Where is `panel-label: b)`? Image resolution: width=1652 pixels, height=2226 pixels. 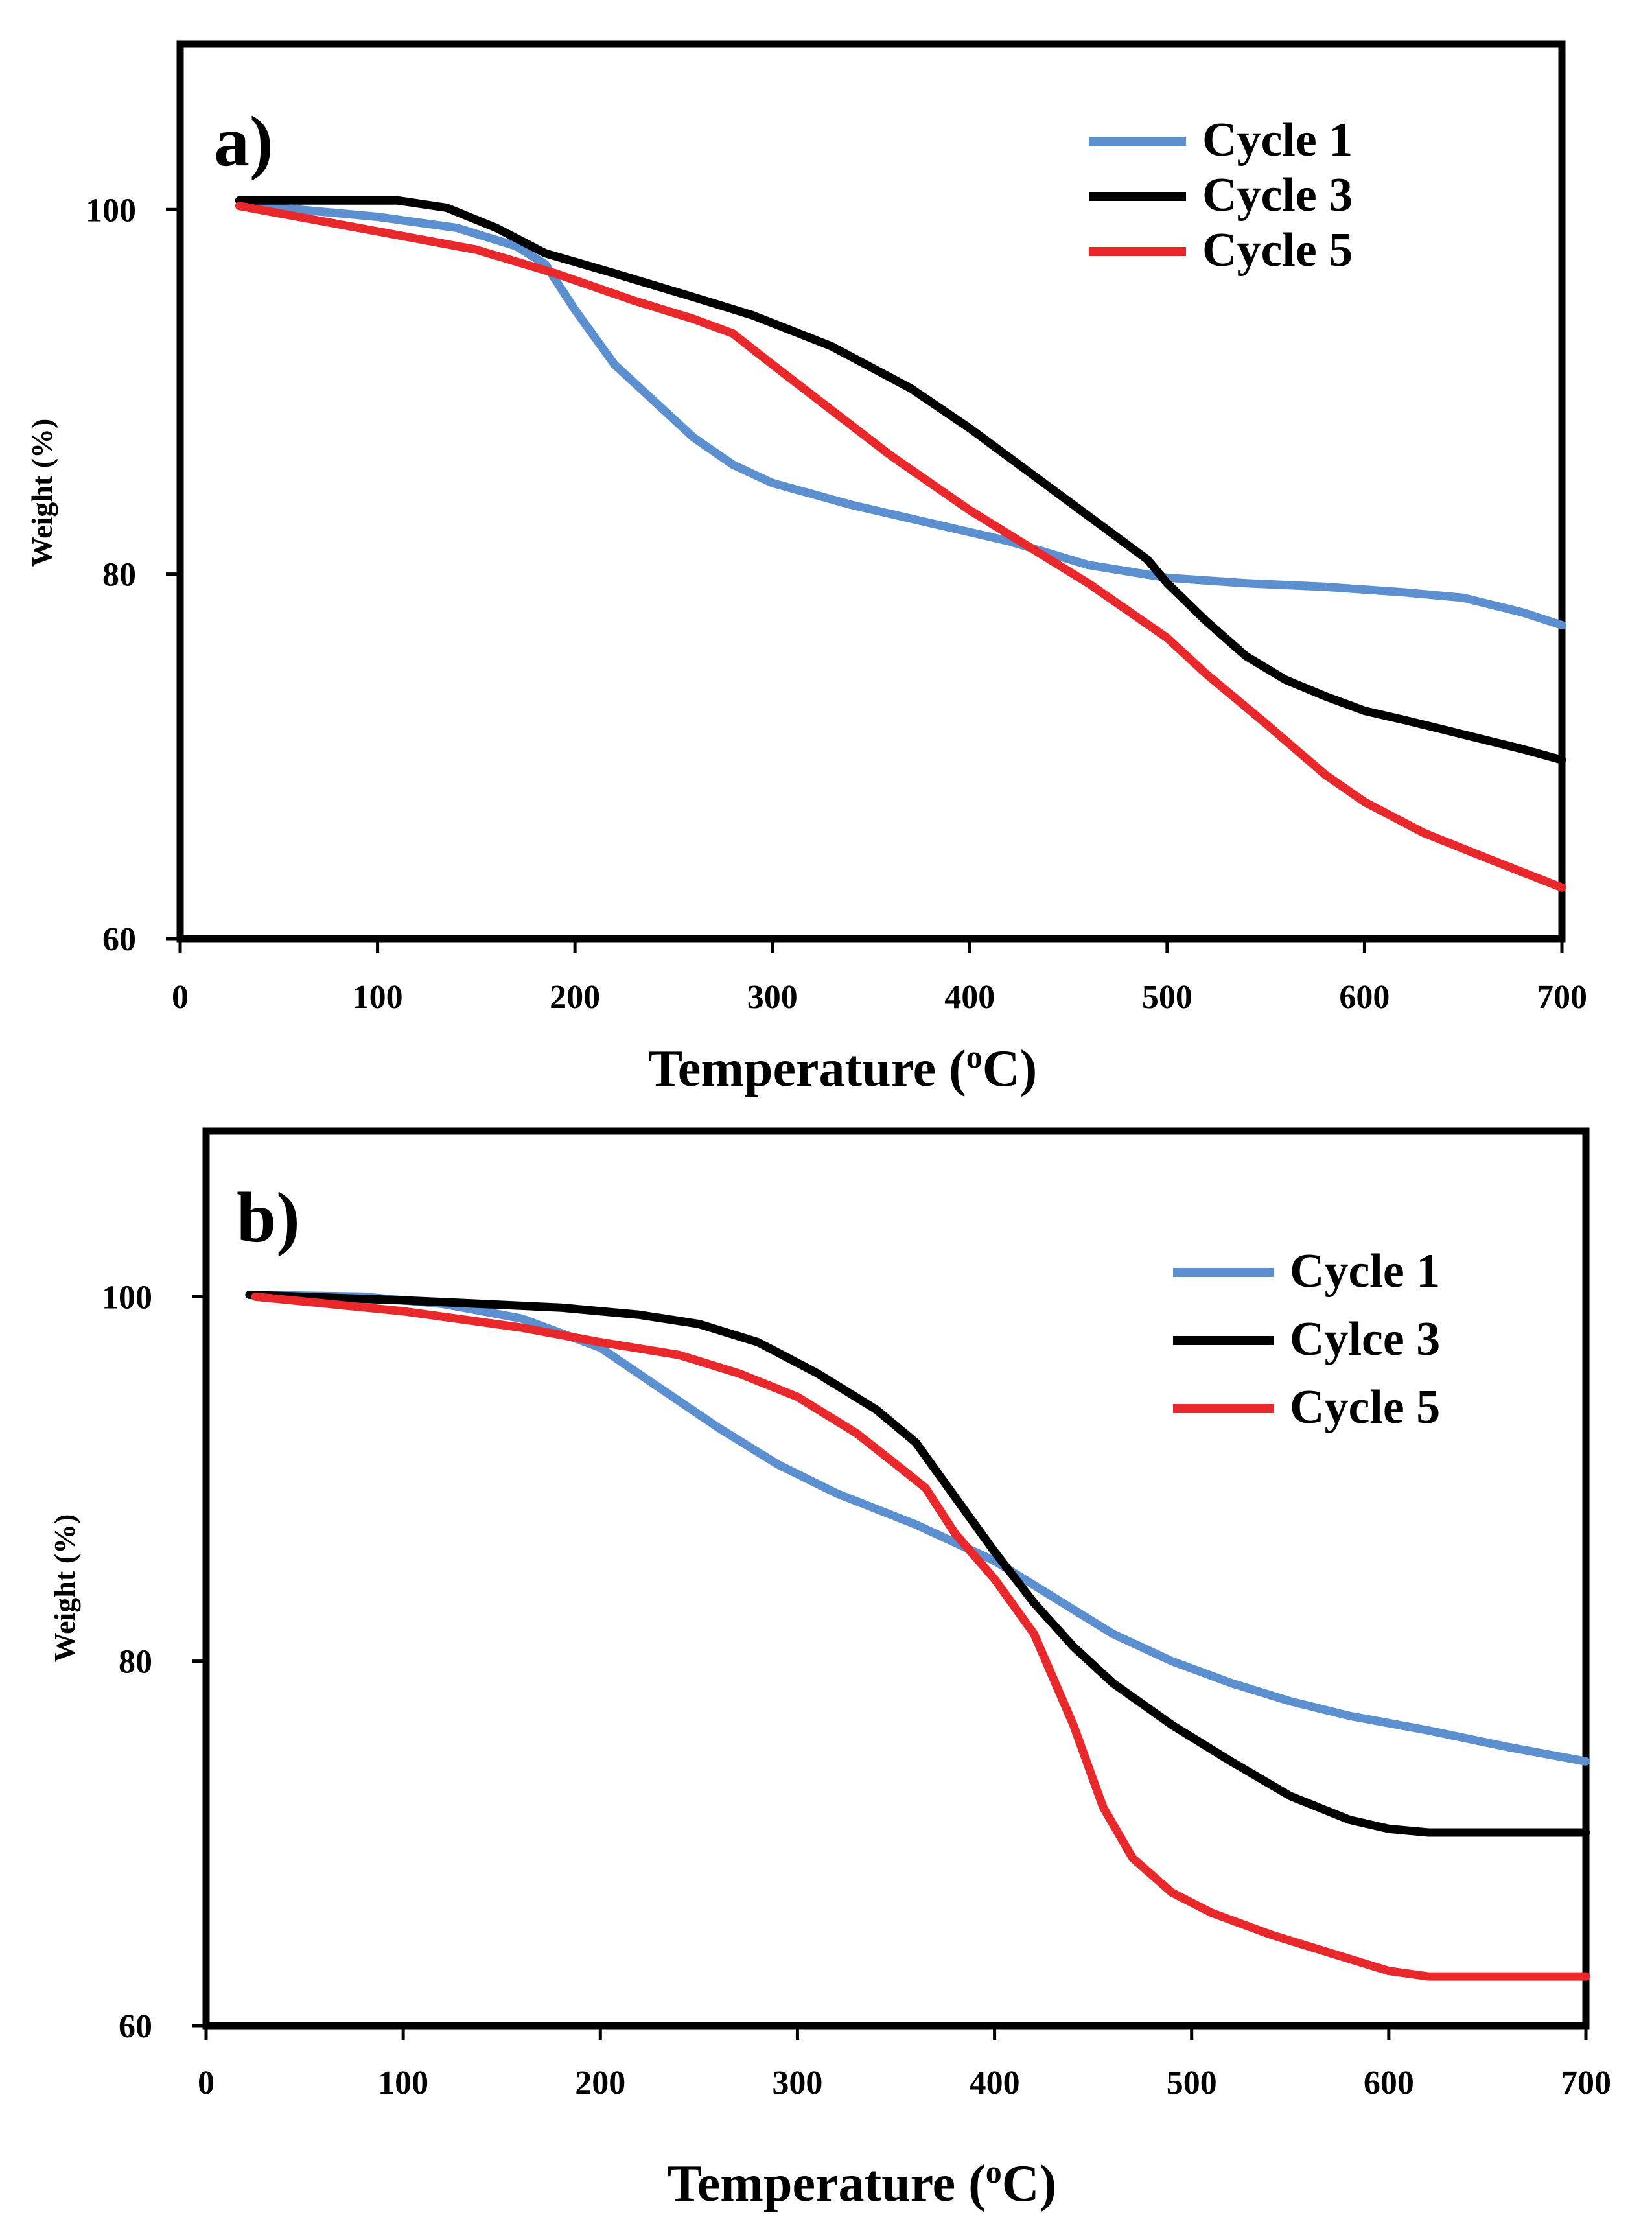 panel-label: b) is located at coordinates (268, 1217).